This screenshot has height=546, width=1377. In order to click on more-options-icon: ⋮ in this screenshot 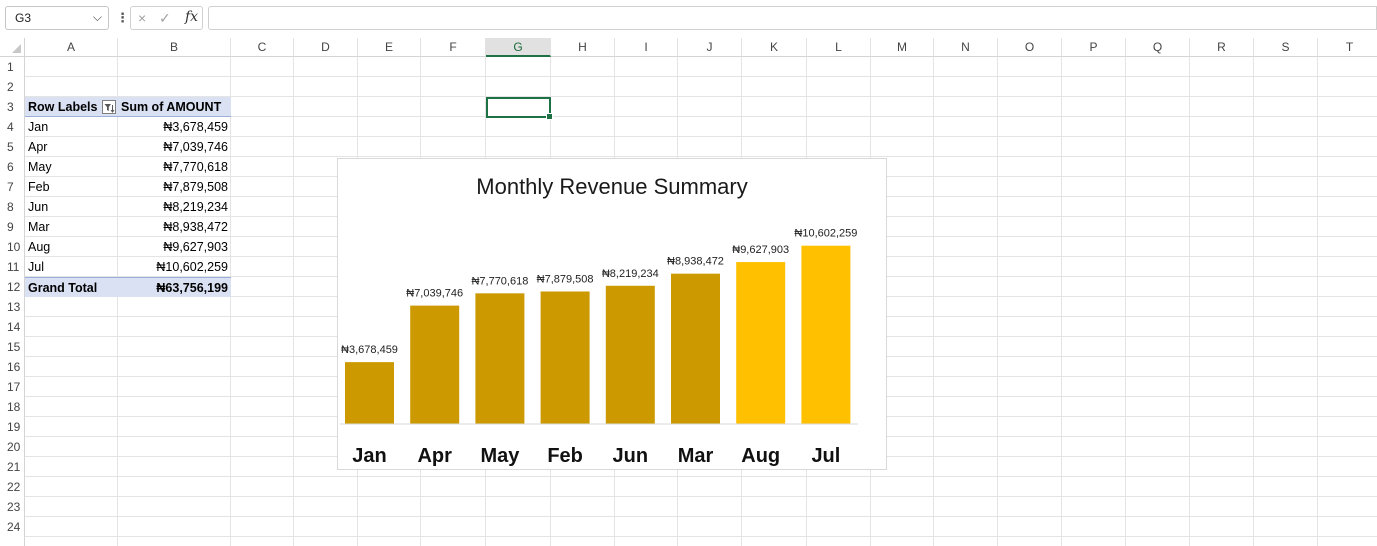, I will do `click(122, 17)`.